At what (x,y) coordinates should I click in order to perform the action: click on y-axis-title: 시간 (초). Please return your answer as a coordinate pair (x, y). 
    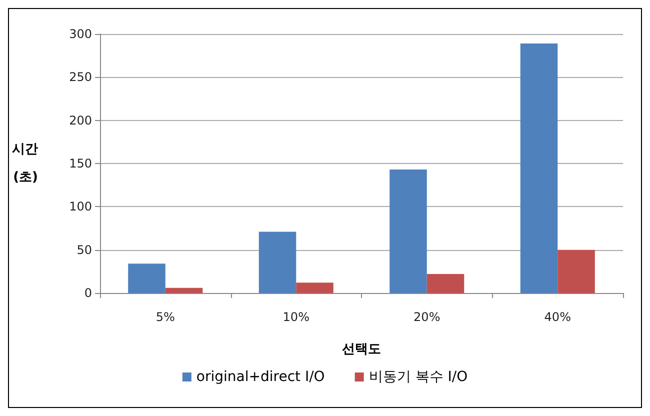
    Looking at the image, I should click on (25, 163).